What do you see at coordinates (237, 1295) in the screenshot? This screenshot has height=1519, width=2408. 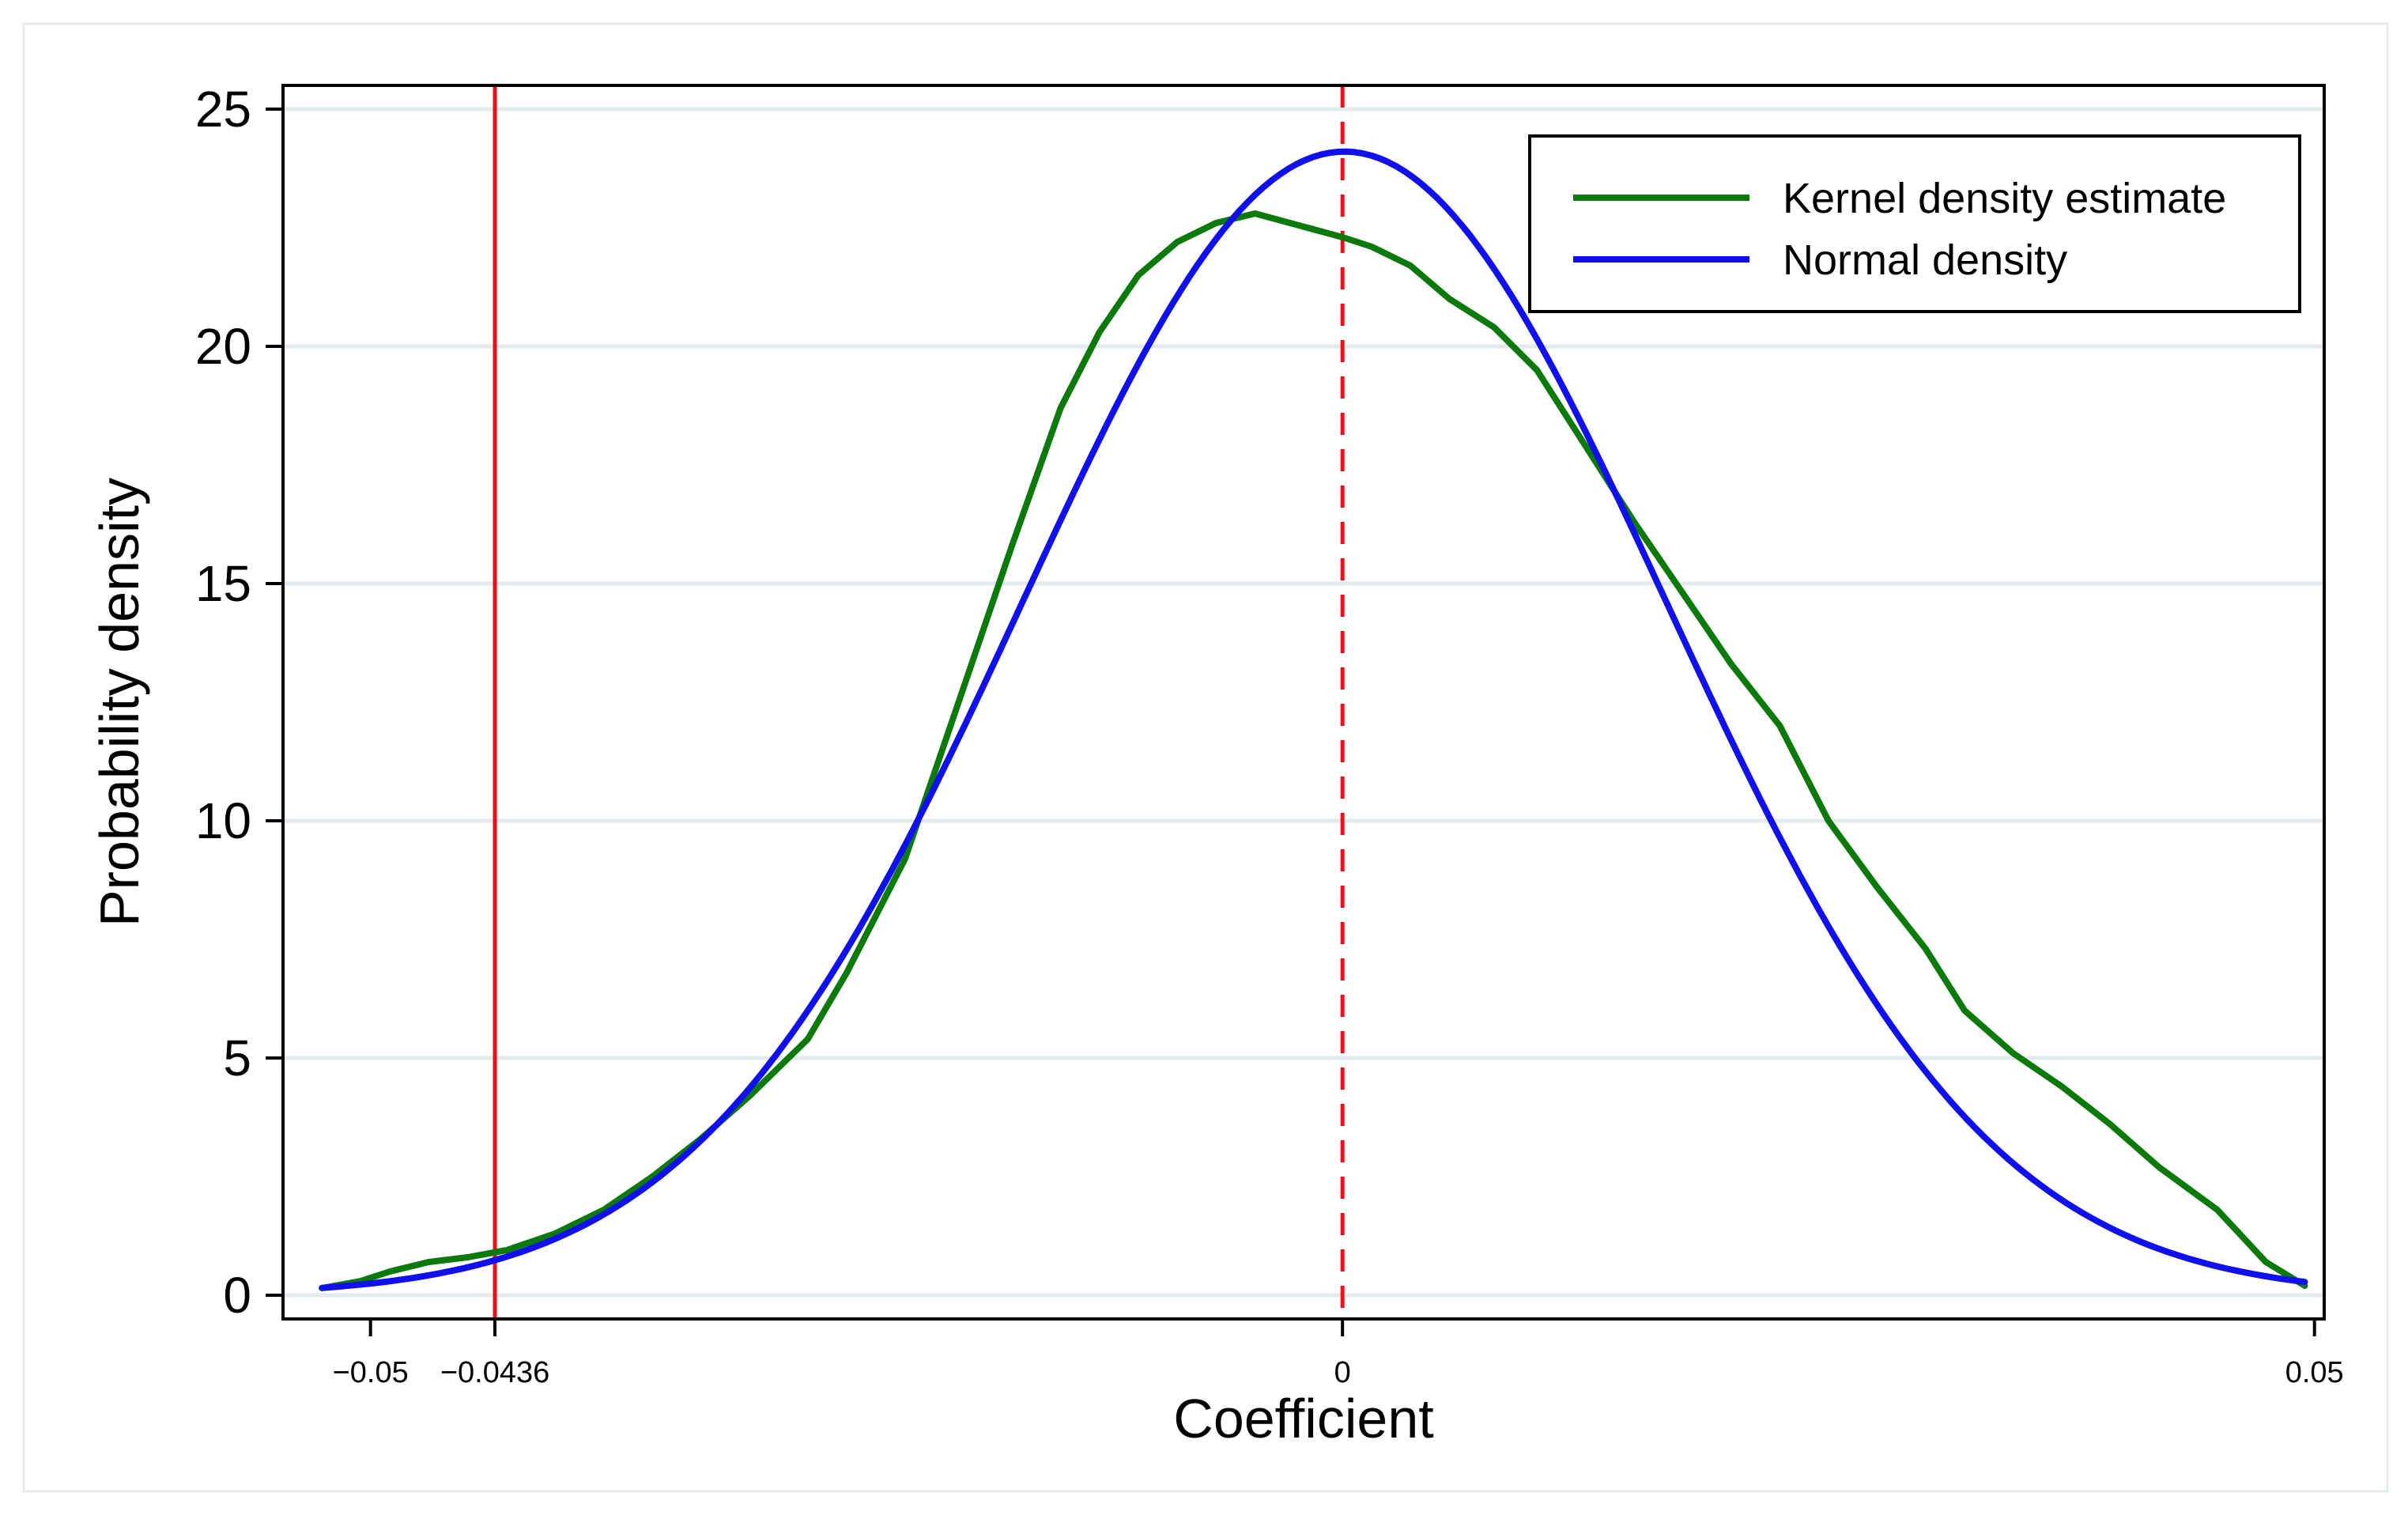 I see `y-tick-label: 0` at bounding box center [237, 1295].